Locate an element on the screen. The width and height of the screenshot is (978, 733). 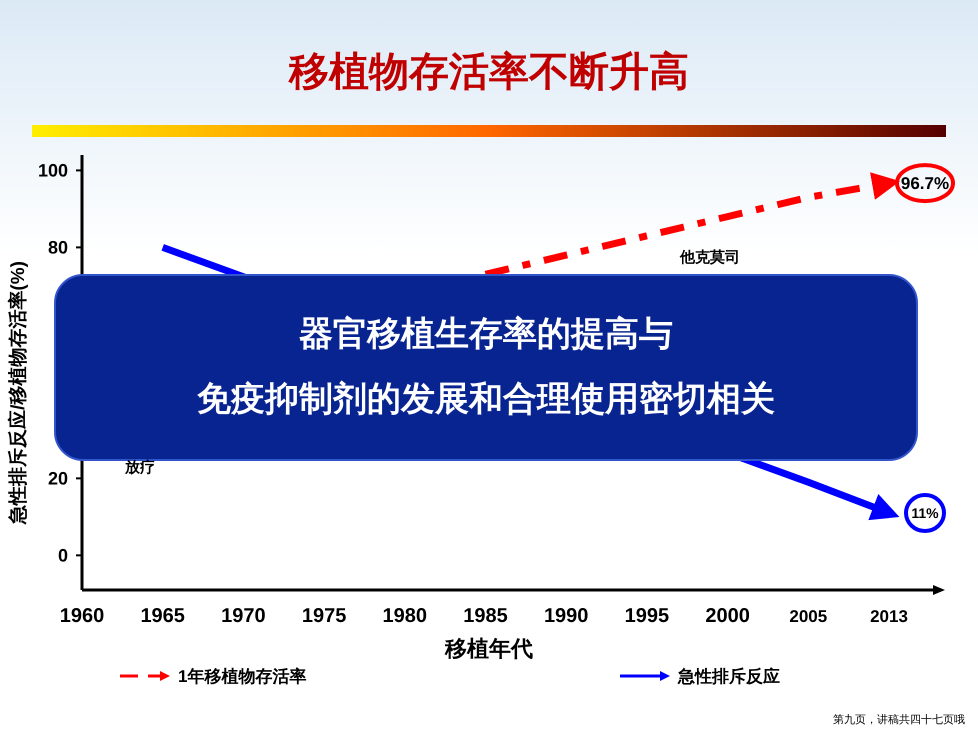
y-tick-label: 100 is located at coordinates (53, 170).